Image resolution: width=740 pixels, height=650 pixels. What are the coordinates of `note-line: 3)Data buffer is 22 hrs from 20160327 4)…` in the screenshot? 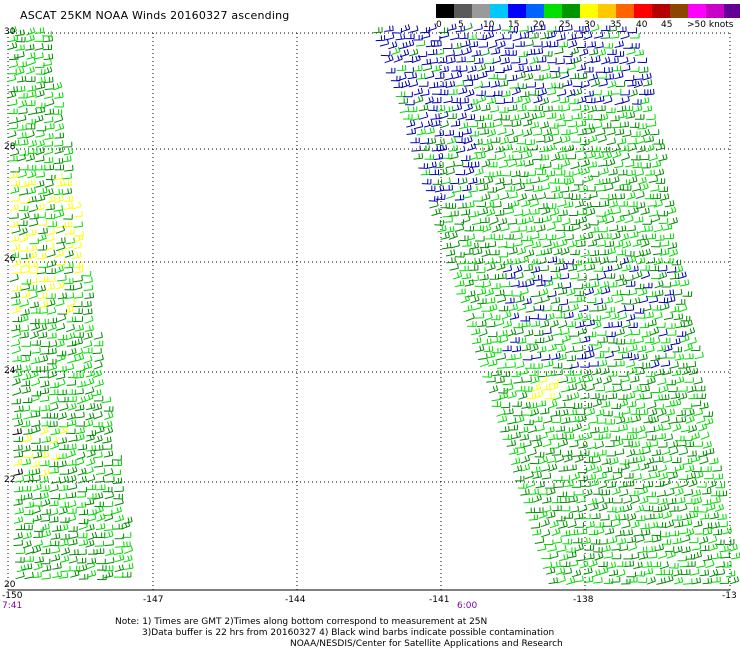 It's located at (348, 633).